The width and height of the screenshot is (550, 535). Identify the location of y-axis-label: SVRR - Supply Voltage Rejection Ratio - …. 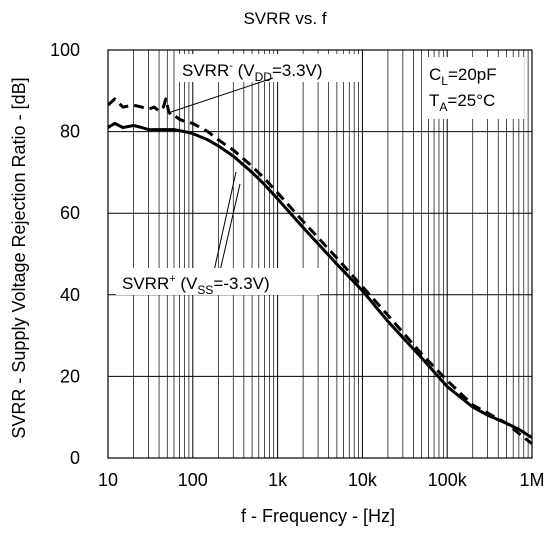
(19, 257).